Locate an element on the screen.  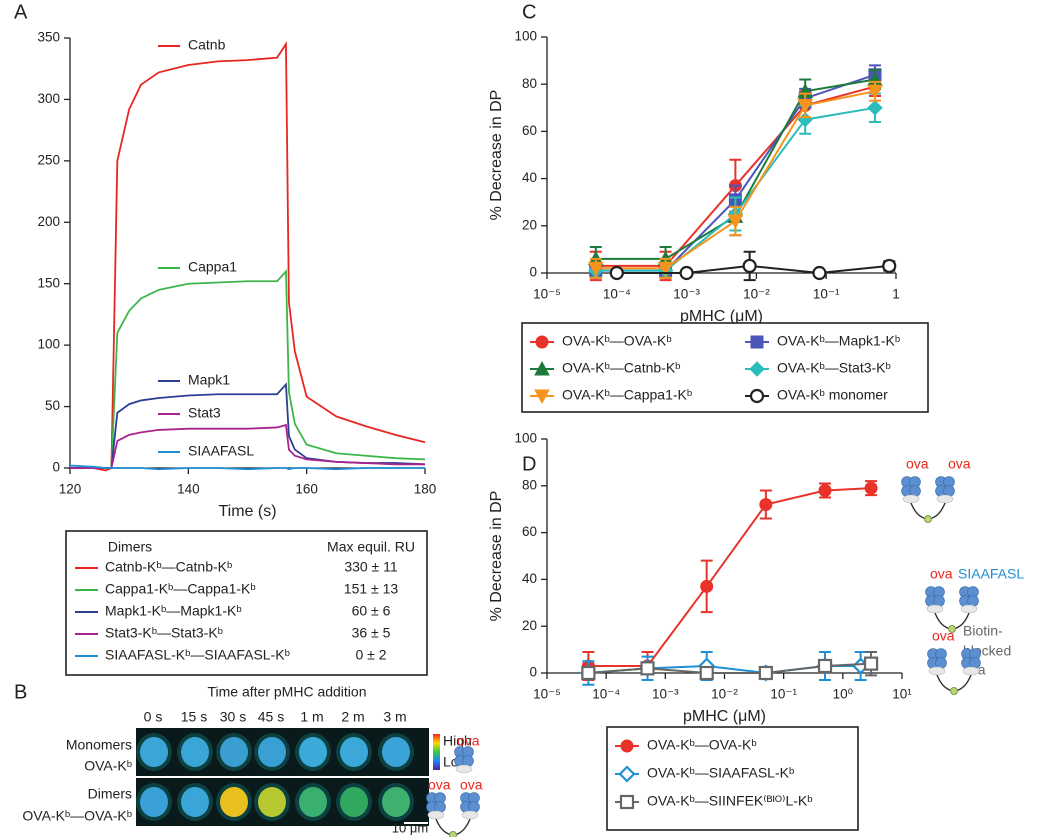
y-tick-label: 300 is located at coordinates (48, 98).